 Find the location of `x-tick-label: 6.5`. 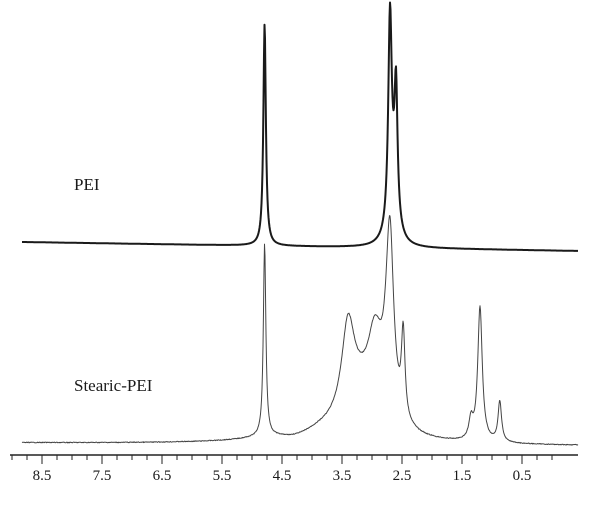

x-tick-label: 6.5 is located at coordinates (162, 476).